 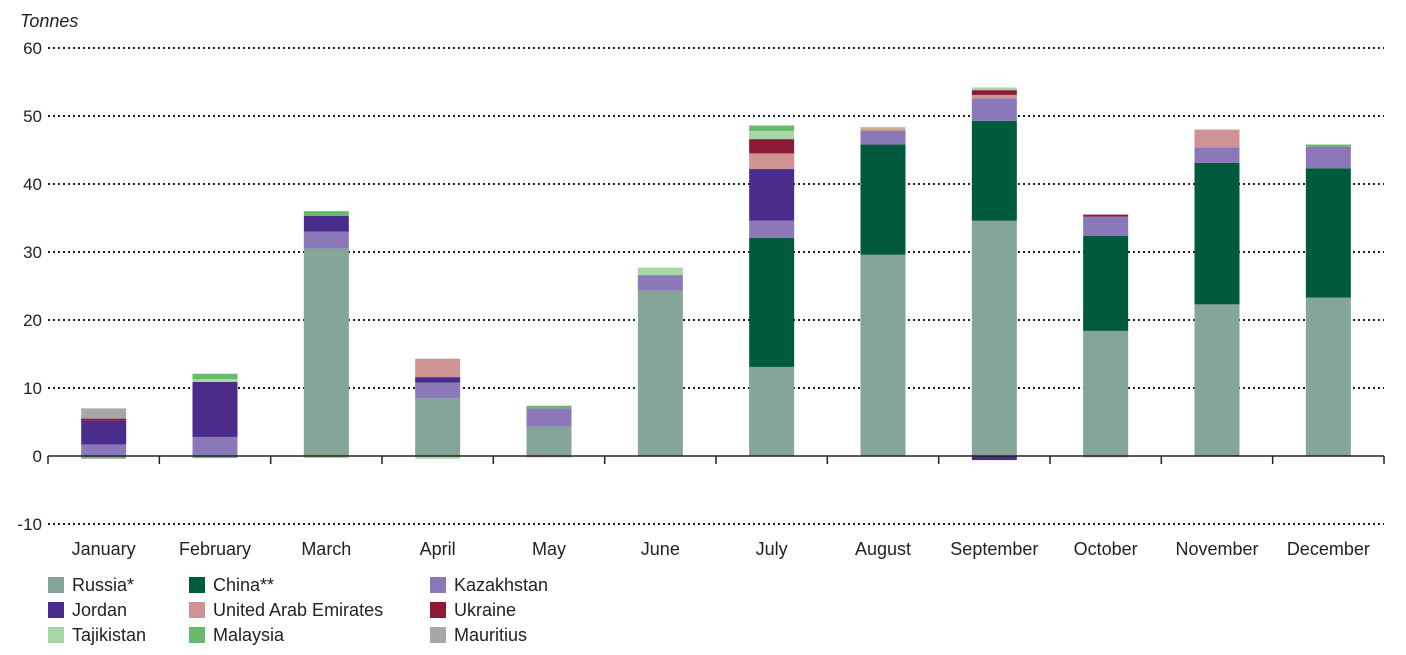 What do you see at coordinates (501, 584) in the screenshot?
I see `legend-label: Kazakhstan` at bounding box center [501, 584].